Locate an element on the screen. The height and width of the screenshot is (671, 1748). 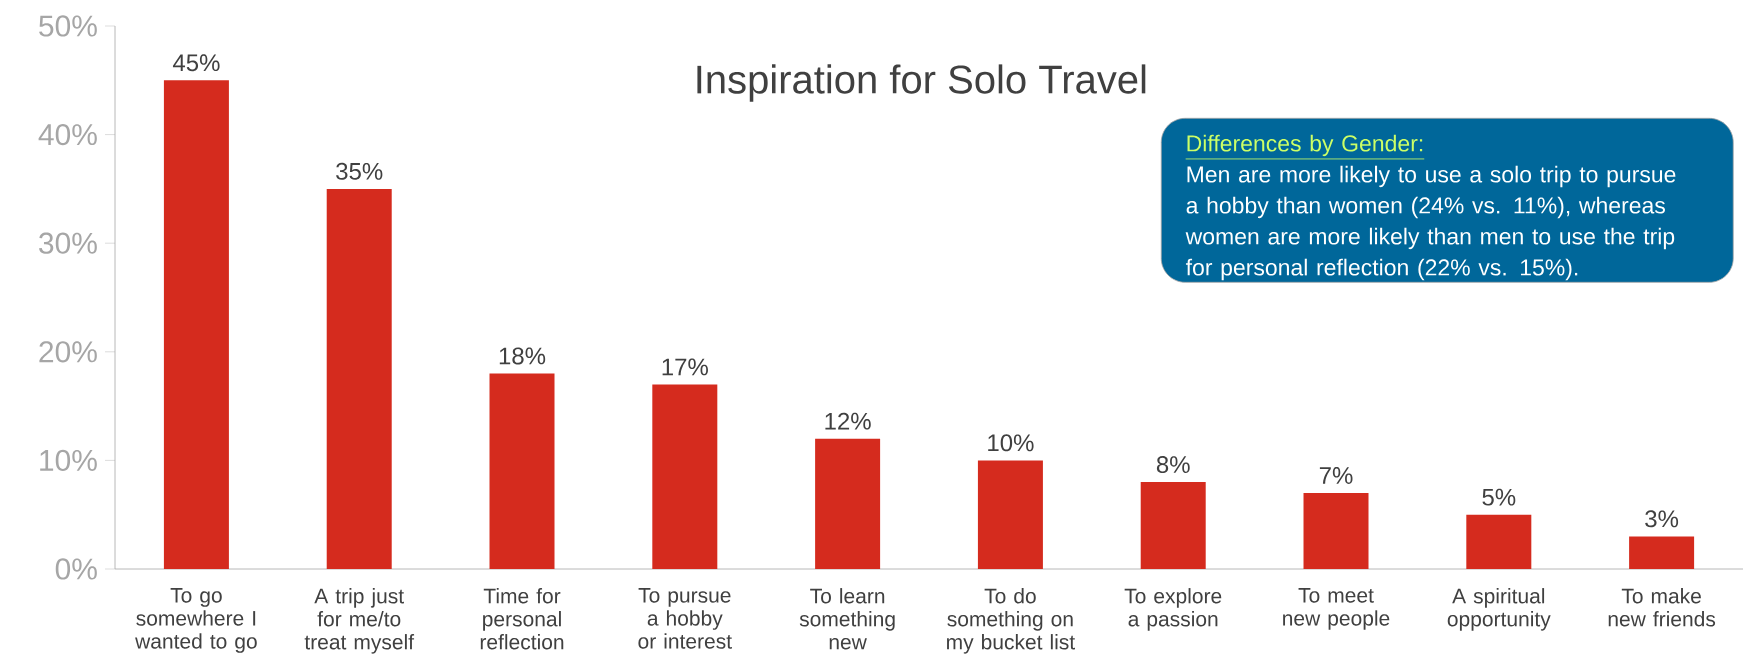
data-label: 3% is located at coordinates (1662, 519).